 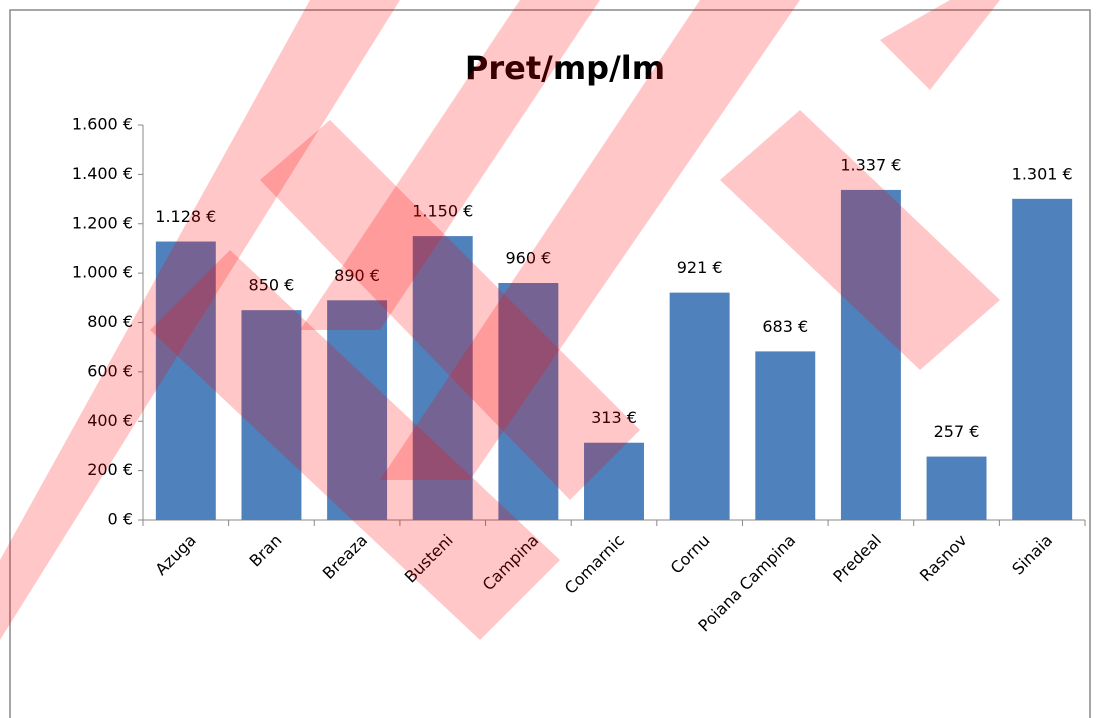 What do you see at coordinates (700, 267) in the screenshot?
I see `data-label: 921 €` at bounding box center [700, 267].